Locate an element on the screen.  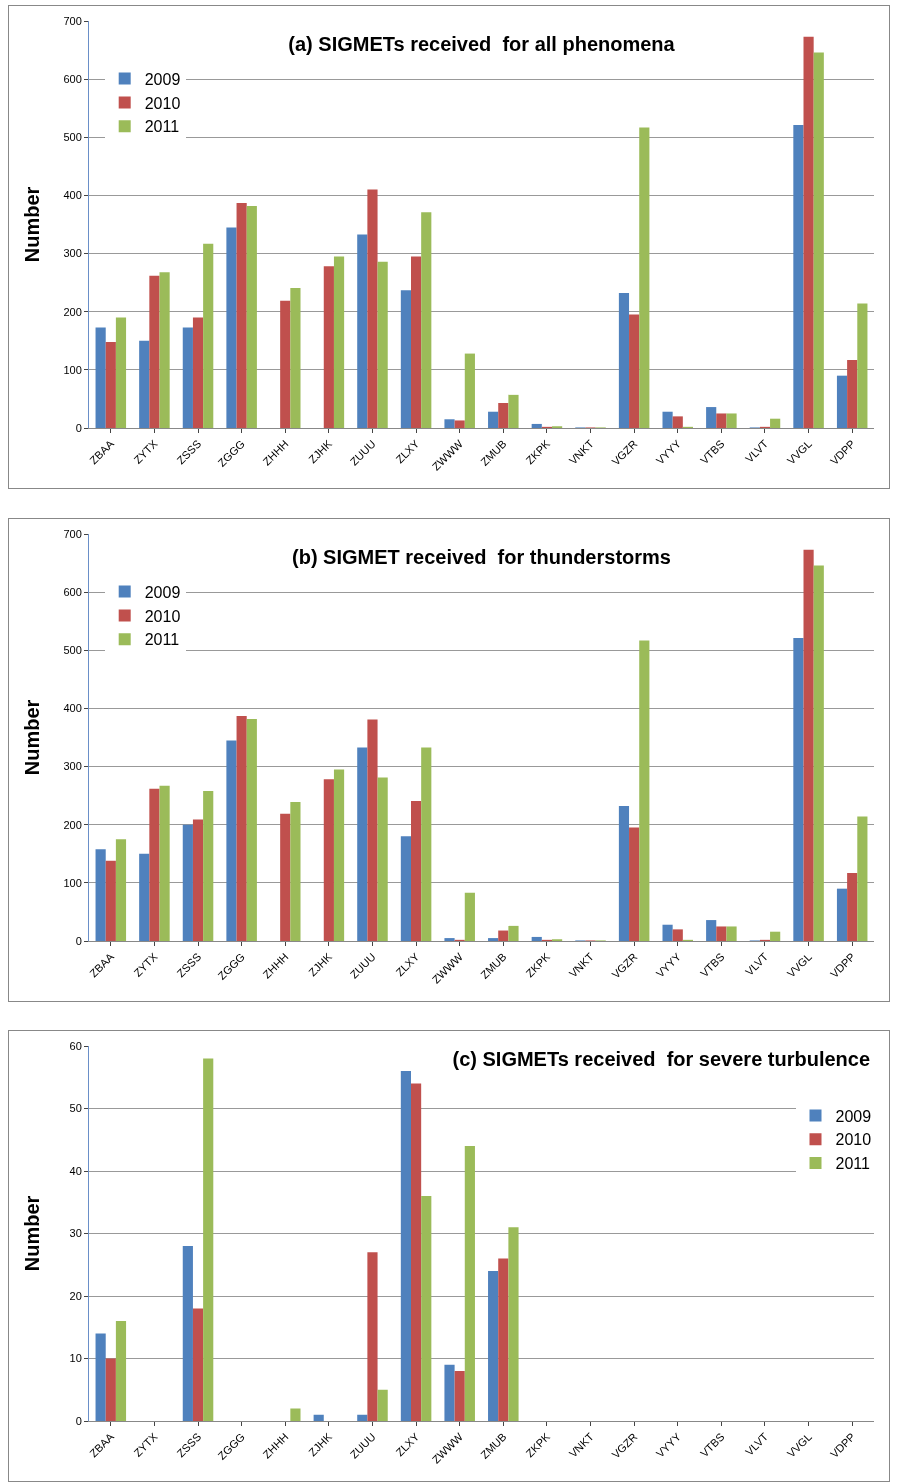
chart-title: (c) SIGMETs received for severe turbulence is located at coordinates (661, 1058).